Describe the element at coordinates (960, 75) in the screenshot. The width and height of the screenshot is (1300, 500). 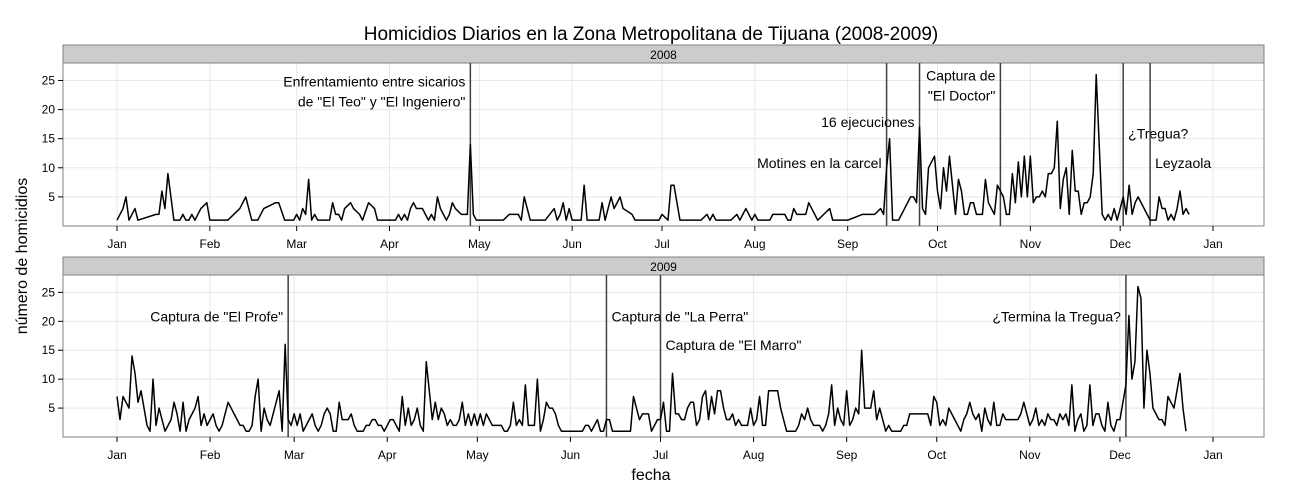
I see `event-annotation: Captura de` at that location.